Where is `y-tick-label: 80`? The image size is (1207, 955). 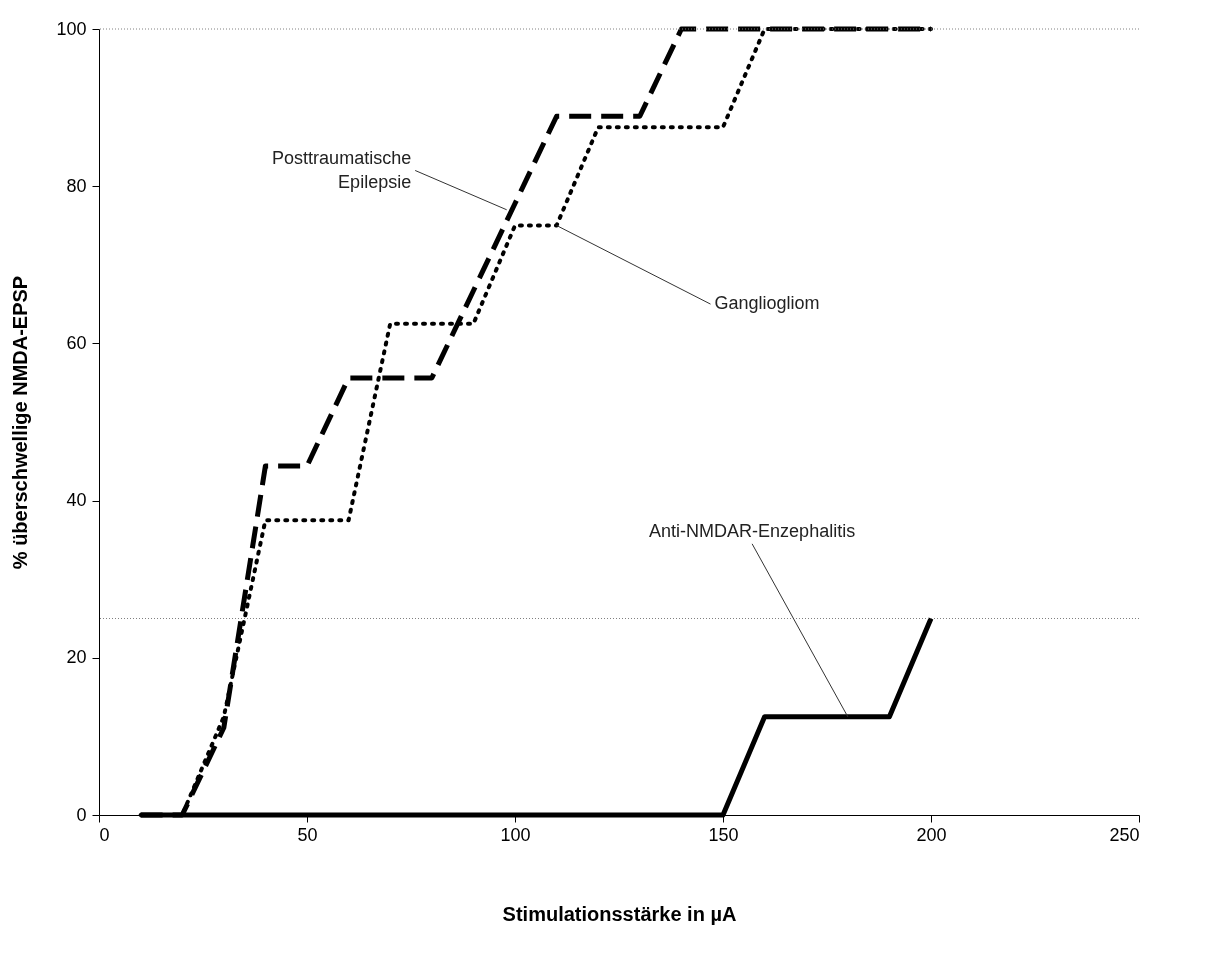 y-tick-label: 80 is located at coordinates (76, 185).